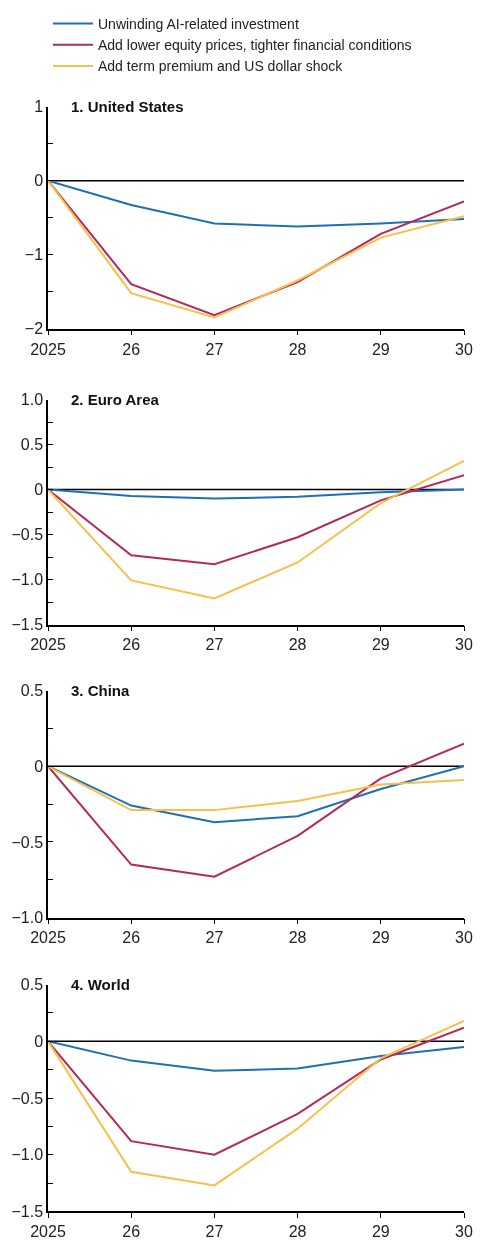  I want to click on chart-title: 2. Euro Area, so click(115, 399).